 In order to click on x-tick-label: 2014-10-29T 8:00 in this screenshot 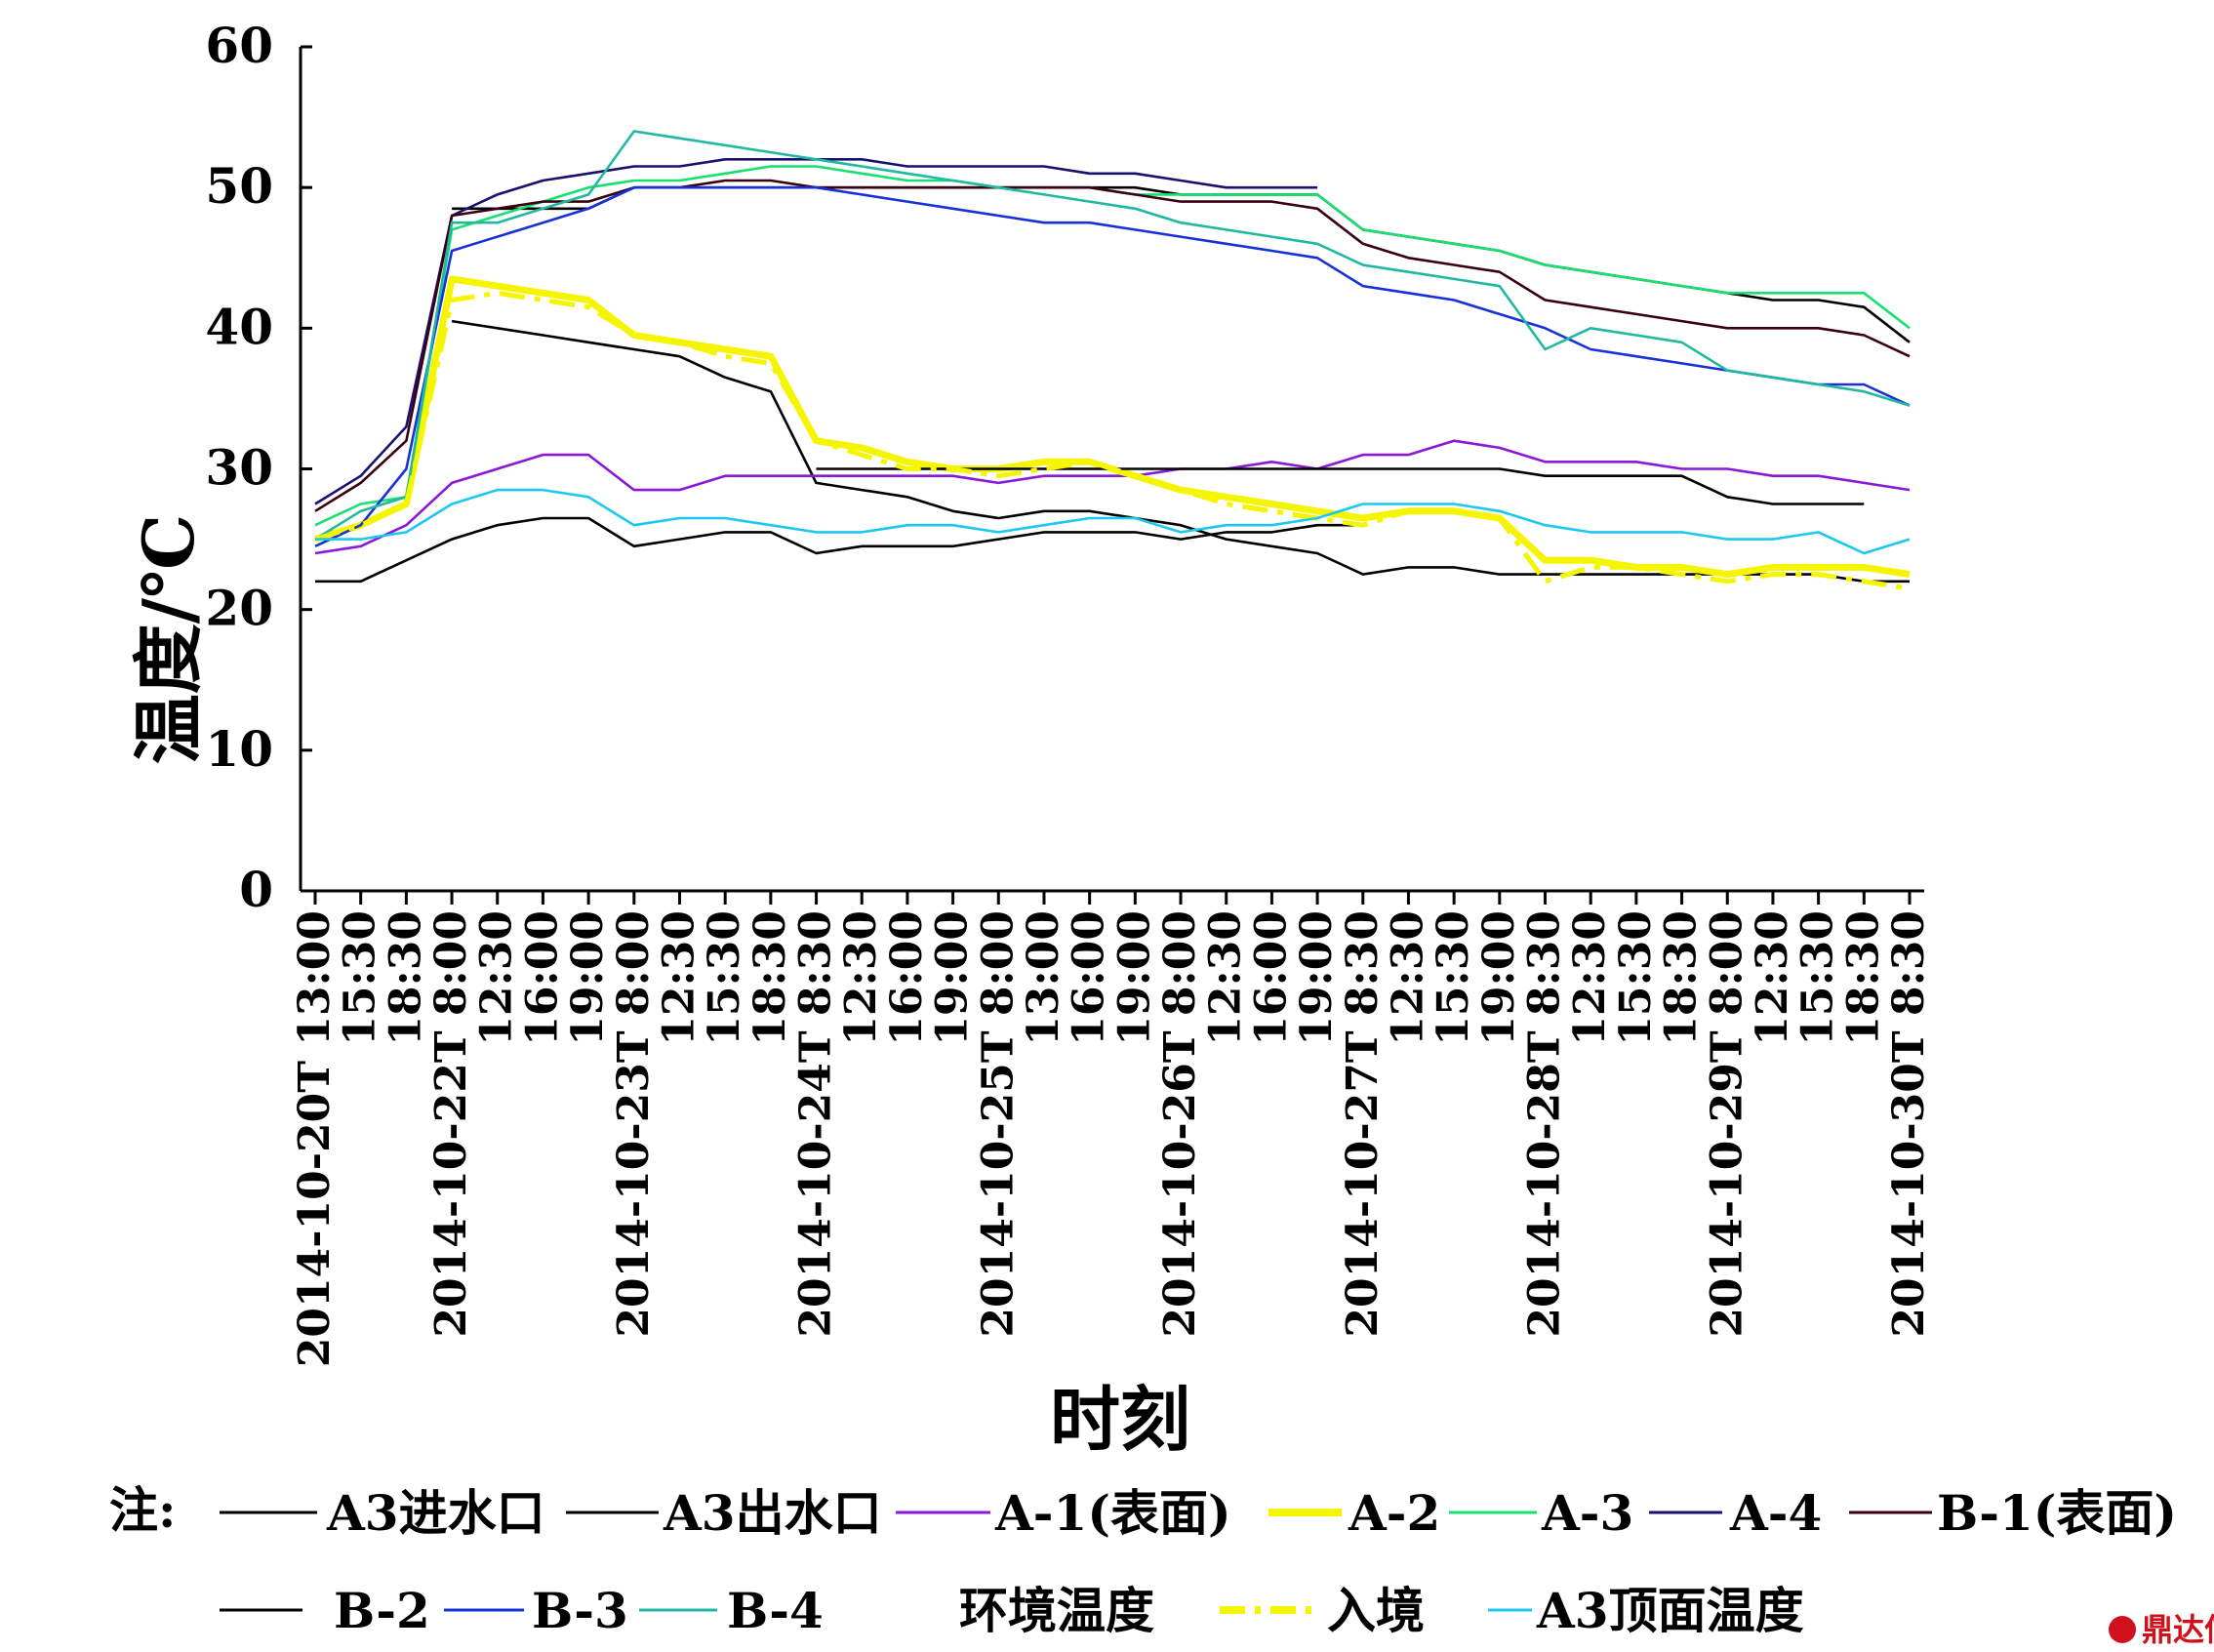, I will do `click(1726, 1124)`.